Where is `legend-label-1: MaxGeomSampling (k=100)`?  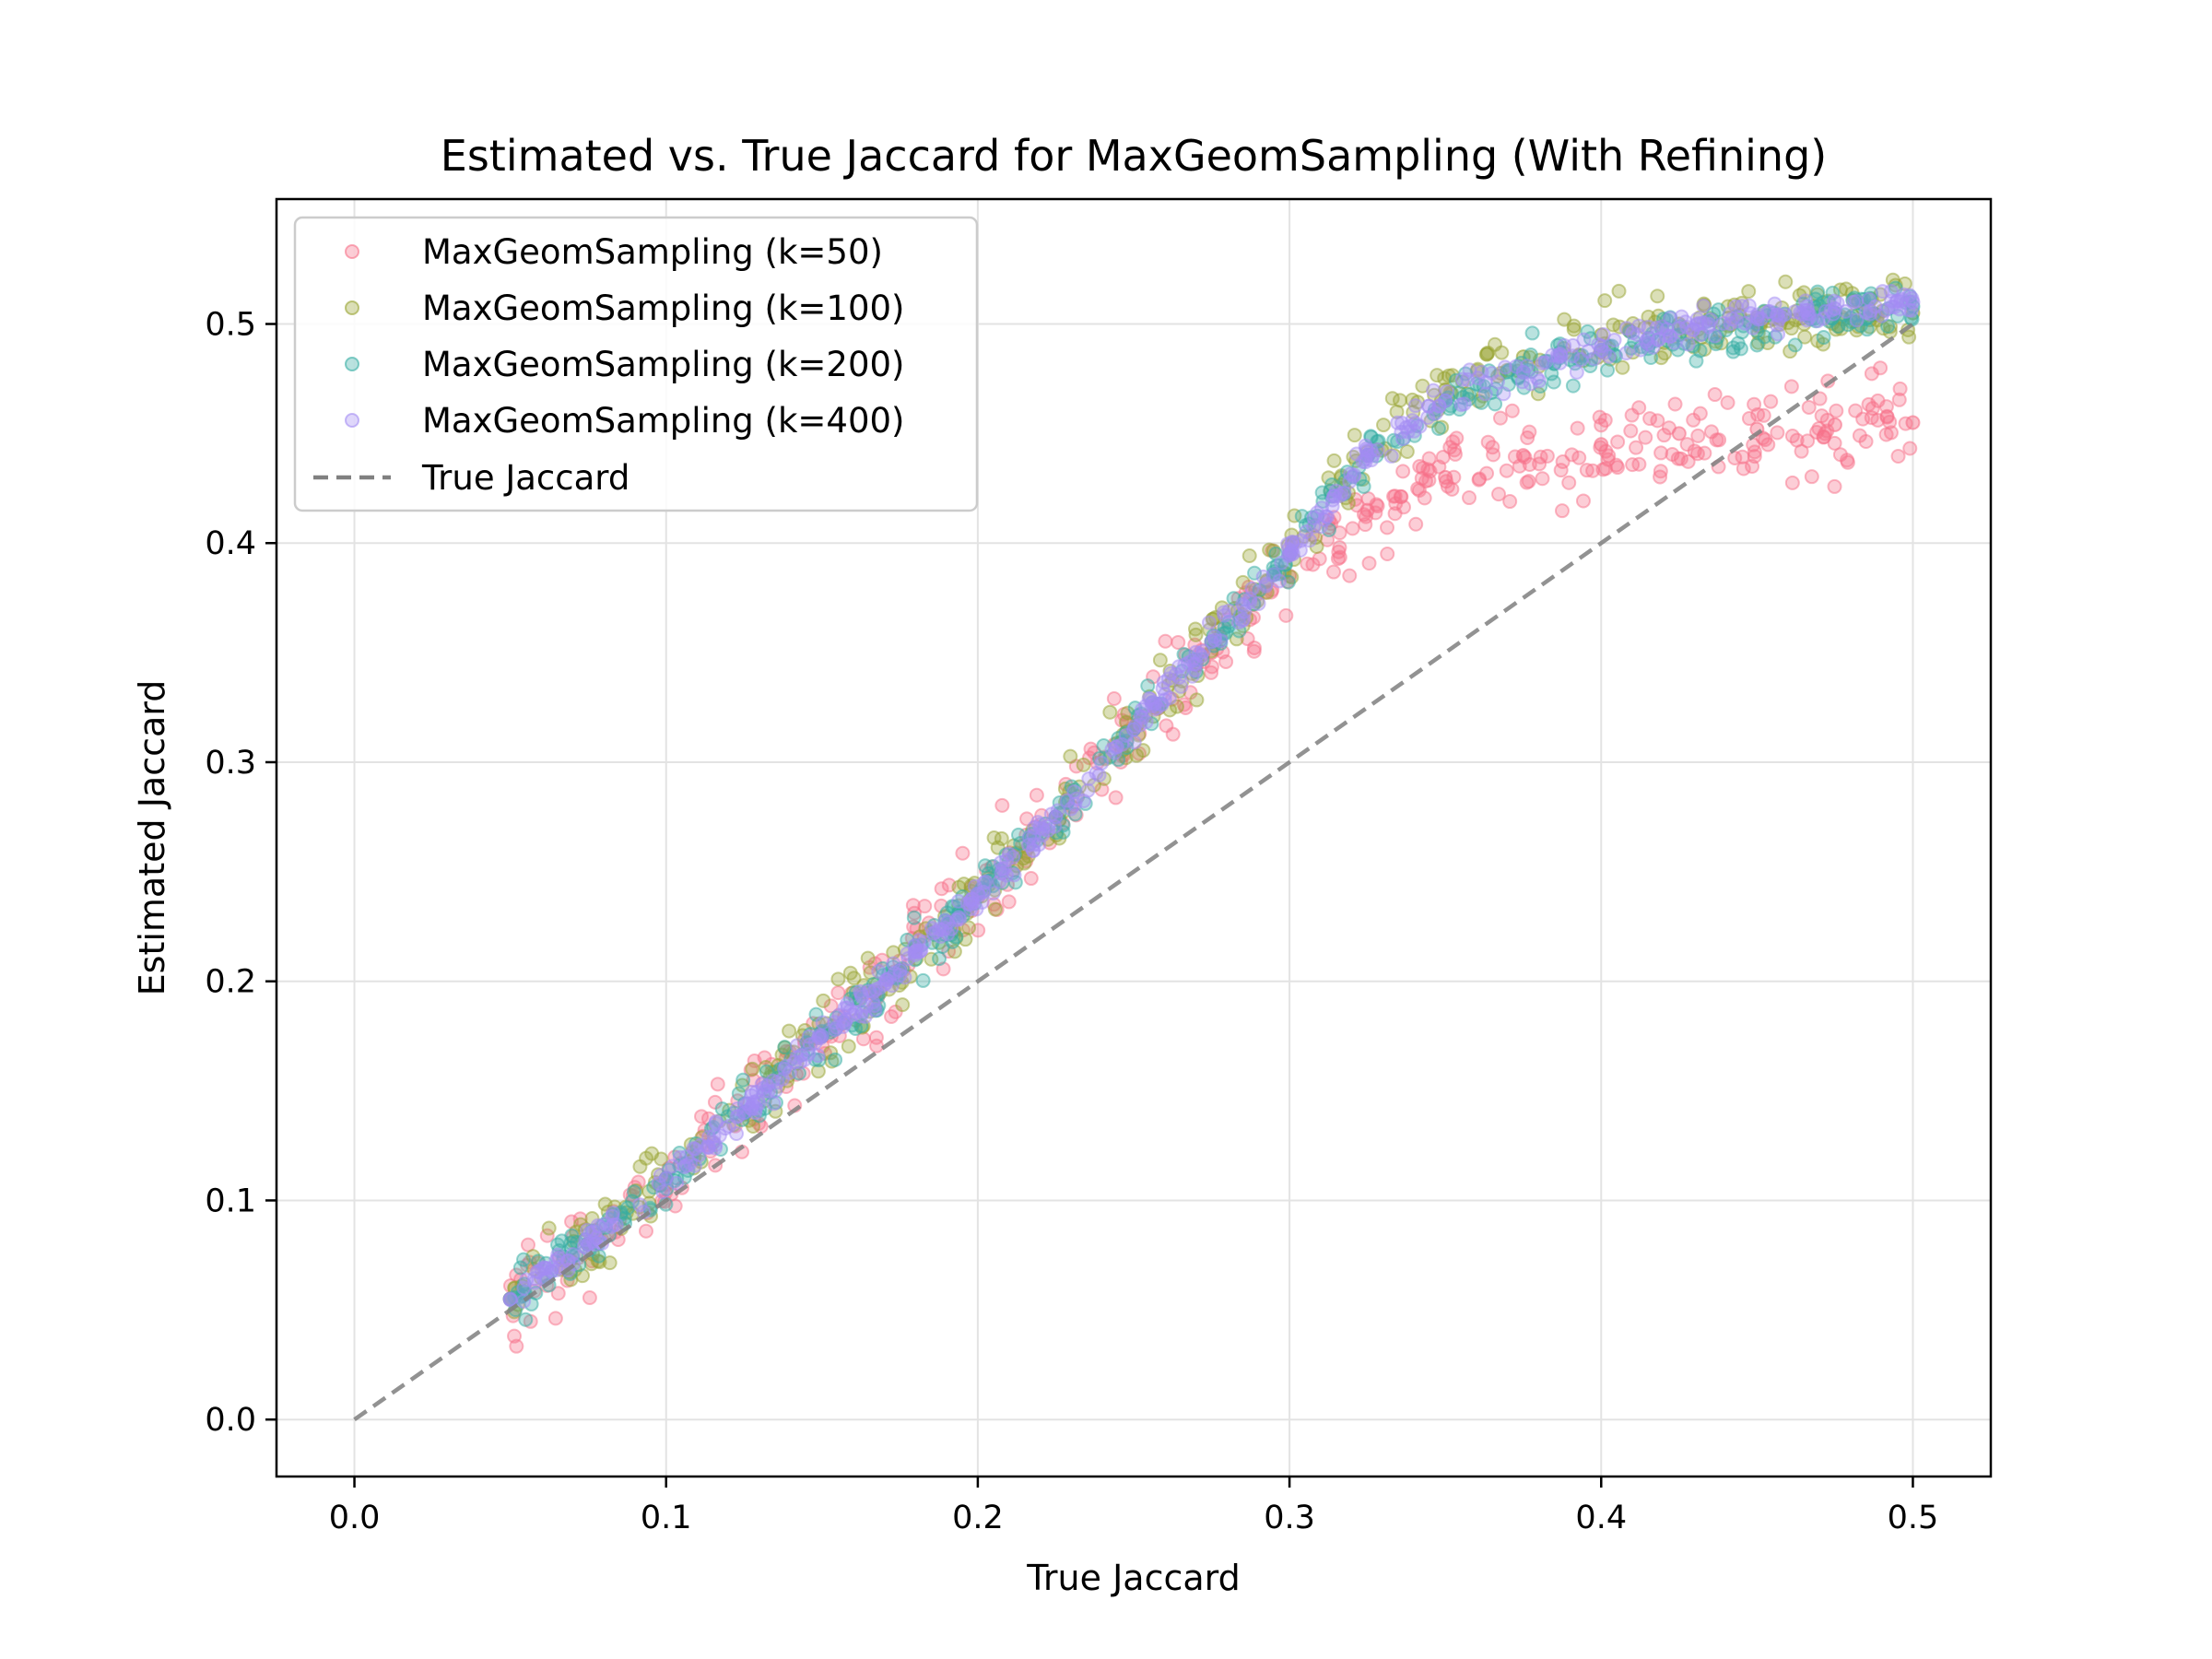
legend-label-1: MaxGeomSampling (k=100) is located at coordinates (663, 308).